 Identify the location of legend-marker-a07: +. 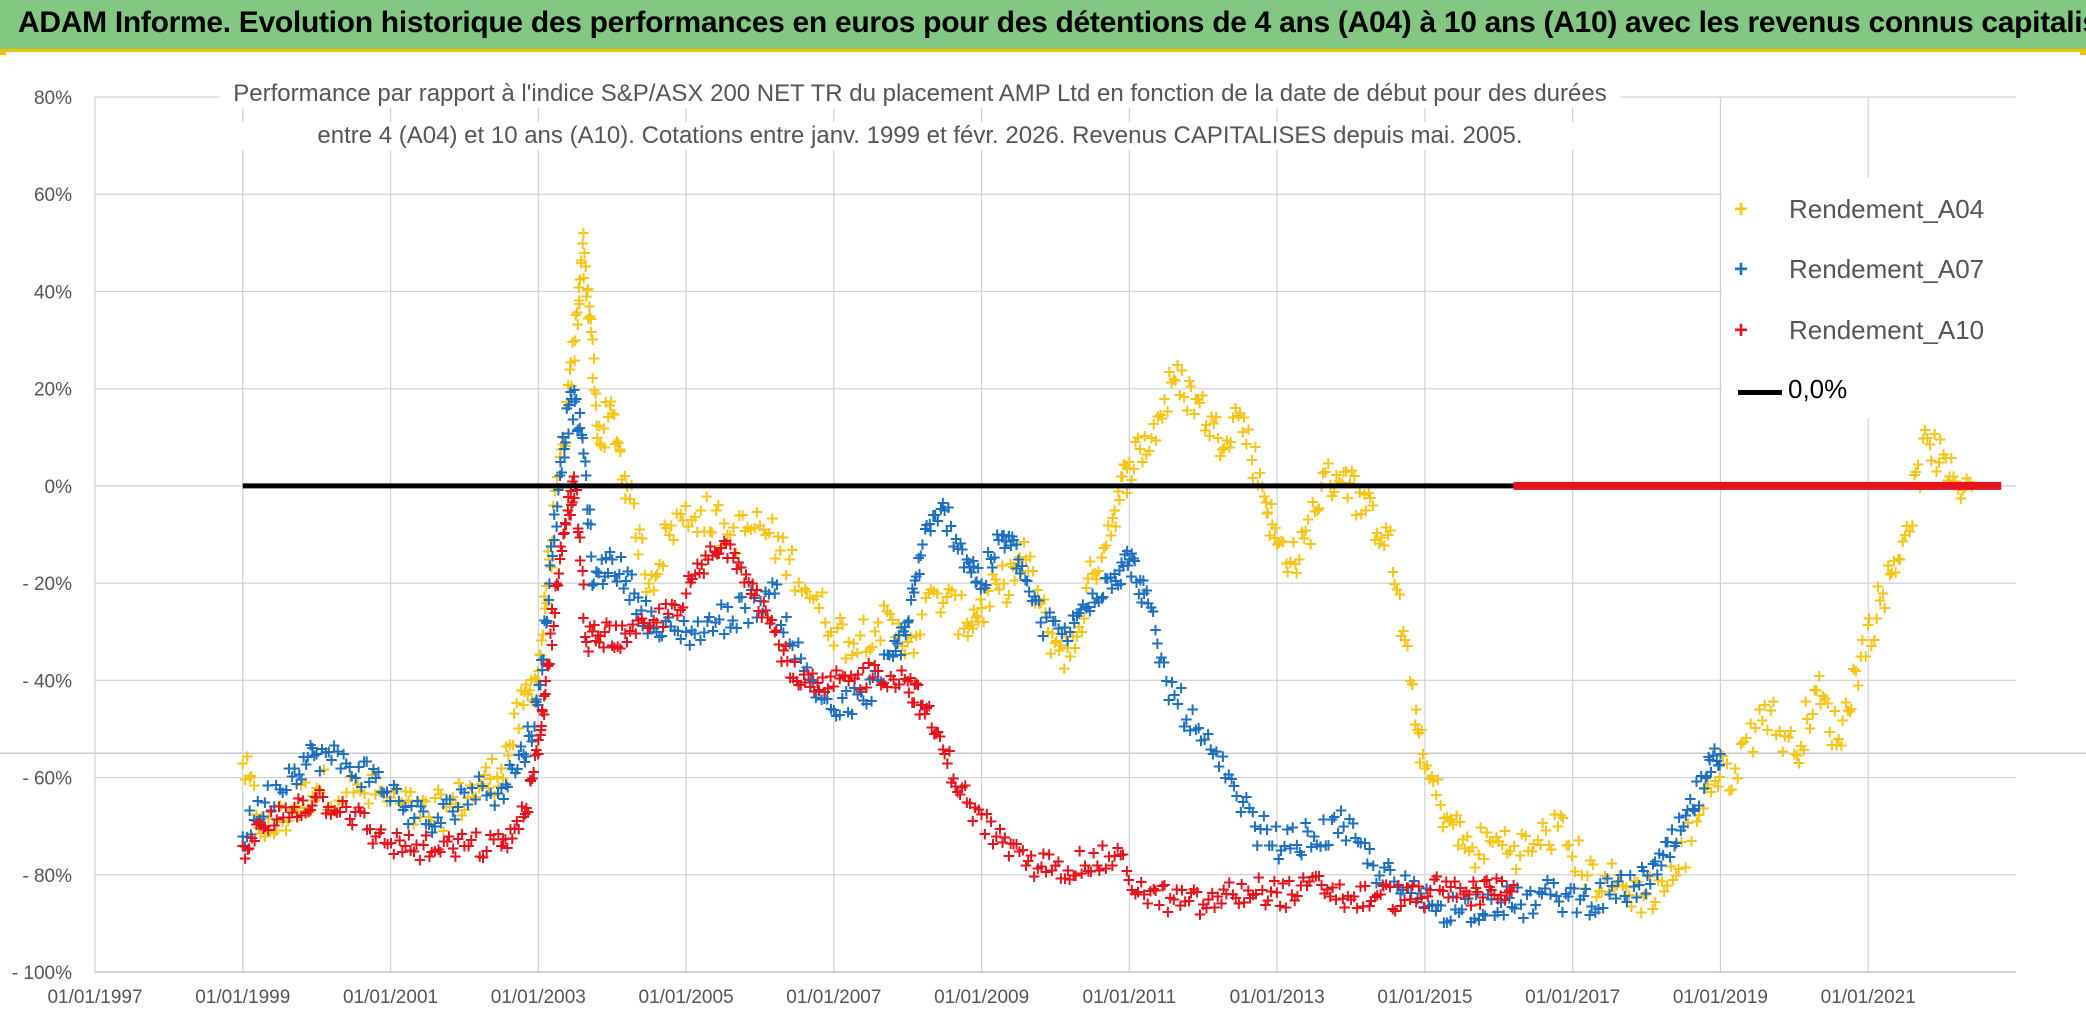
(1741, 269).